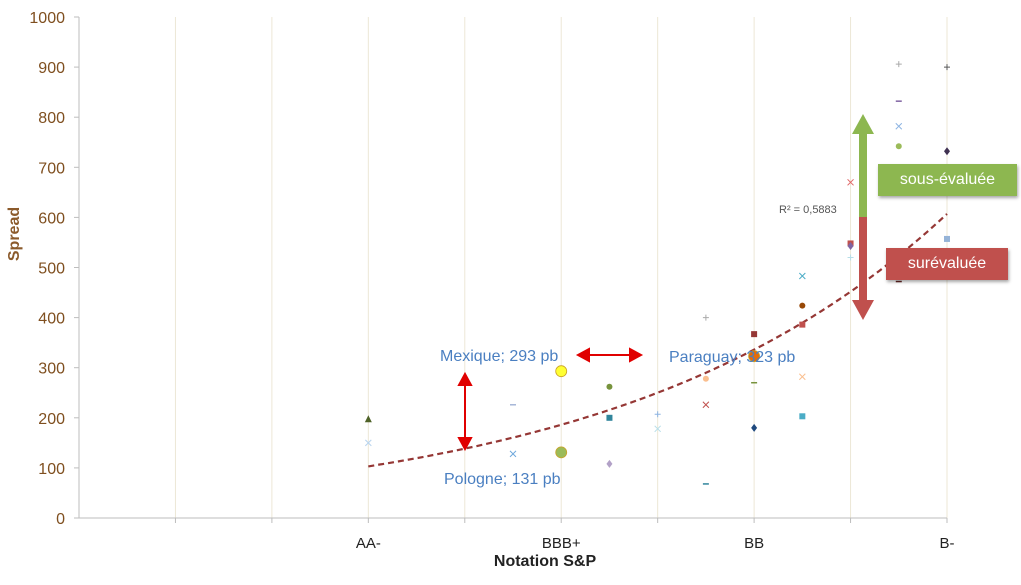 This screenshot has height=585, width=1021. Describe the element at coordinates (499, 356) in the screenshot. I see `annotation-mexique: Mexique; 293 pb` at that location.